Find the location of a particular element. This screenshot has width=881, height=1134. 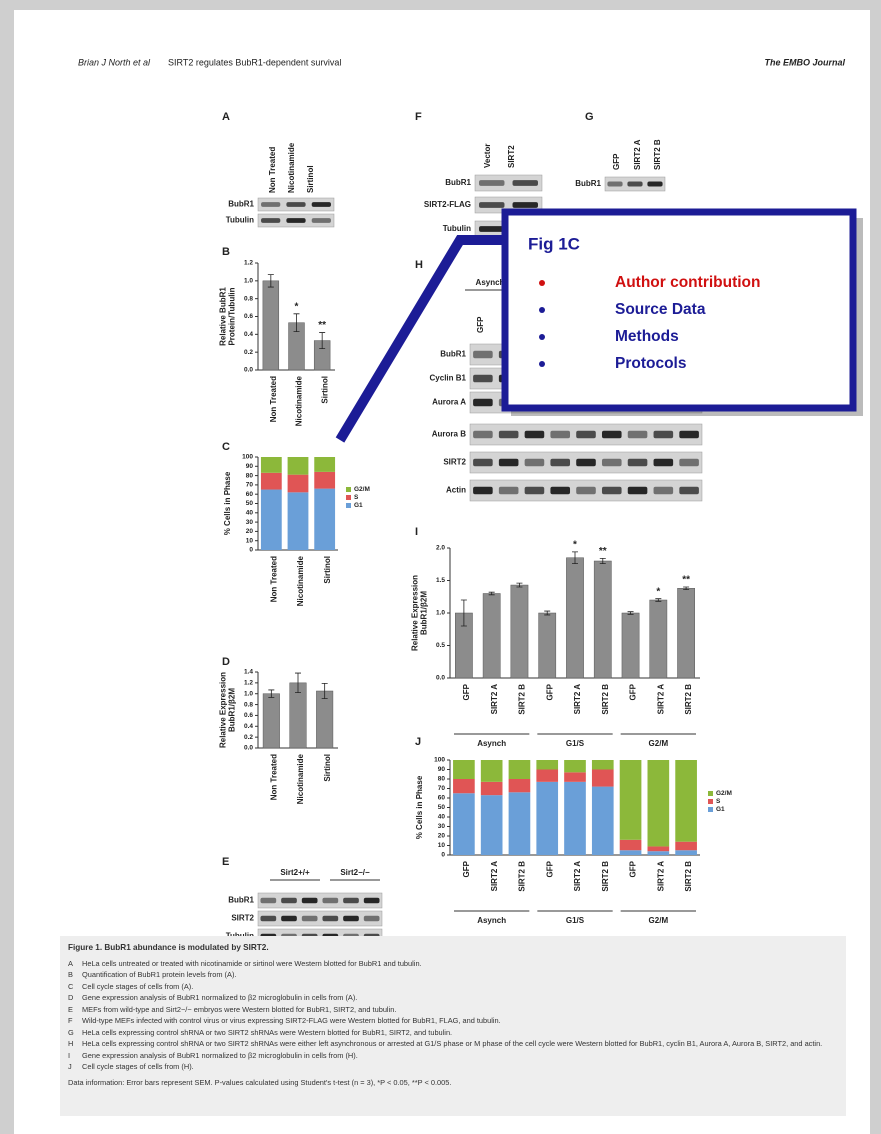

caption-letter: J is located at coordinates (70, 1066).